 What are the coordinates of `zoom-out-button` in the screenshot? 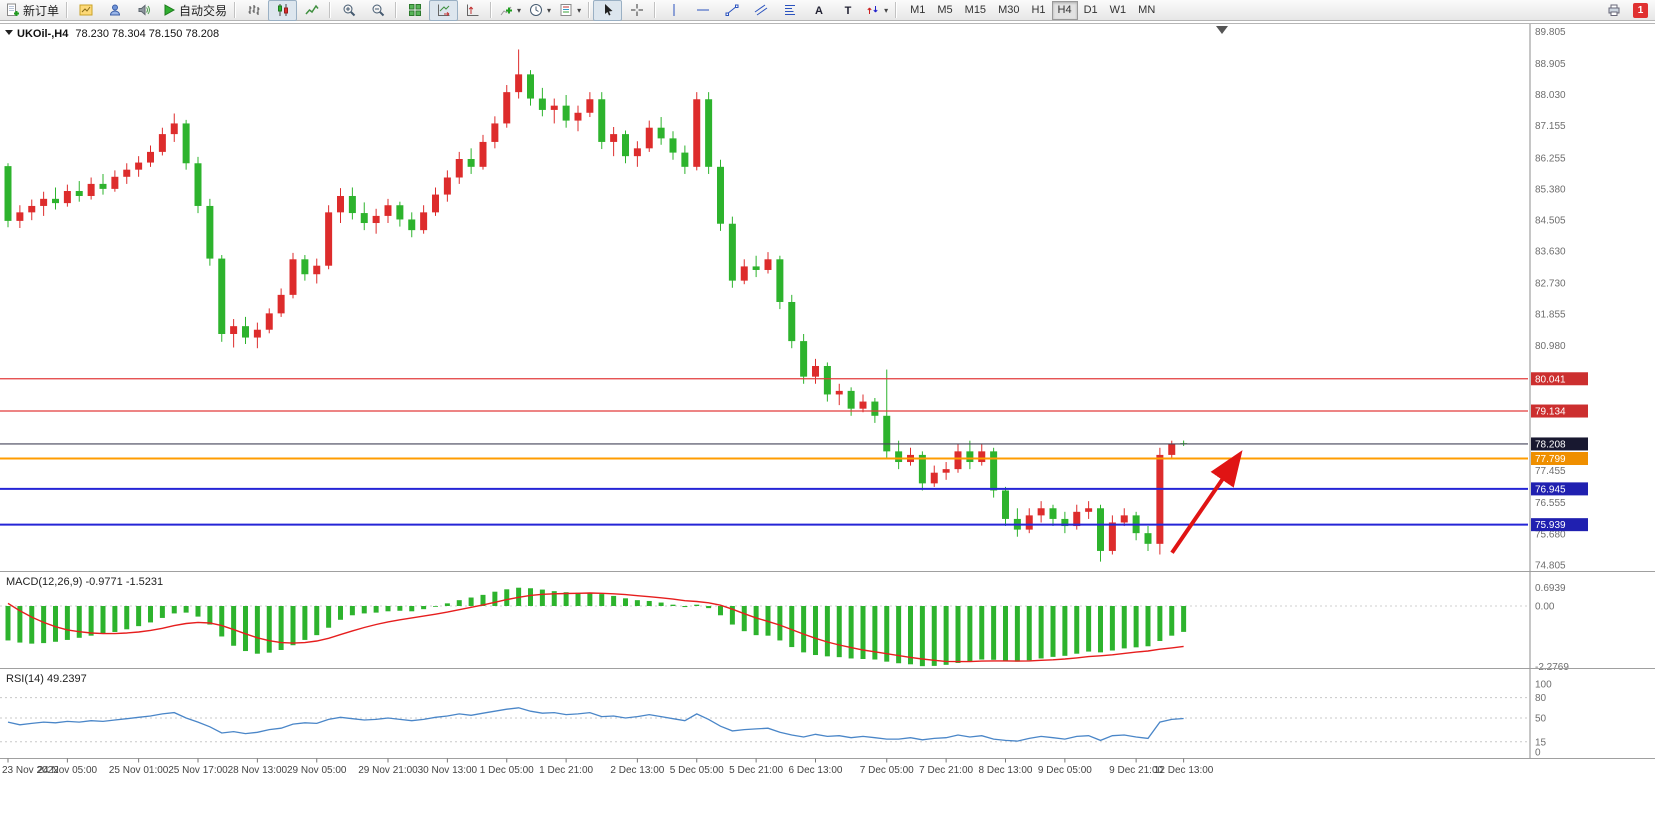 It's located at (377, 10).